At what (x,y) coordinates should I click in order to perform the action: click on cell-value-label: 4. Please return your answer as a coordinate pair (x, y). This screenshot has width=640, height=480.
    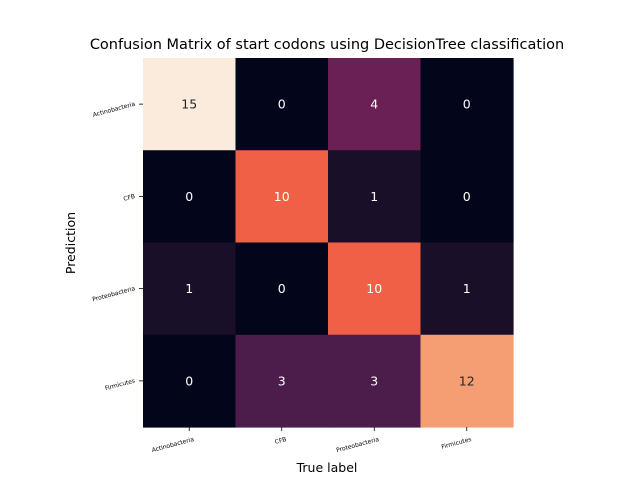
    Looking at the image, I should click on (374, 104).